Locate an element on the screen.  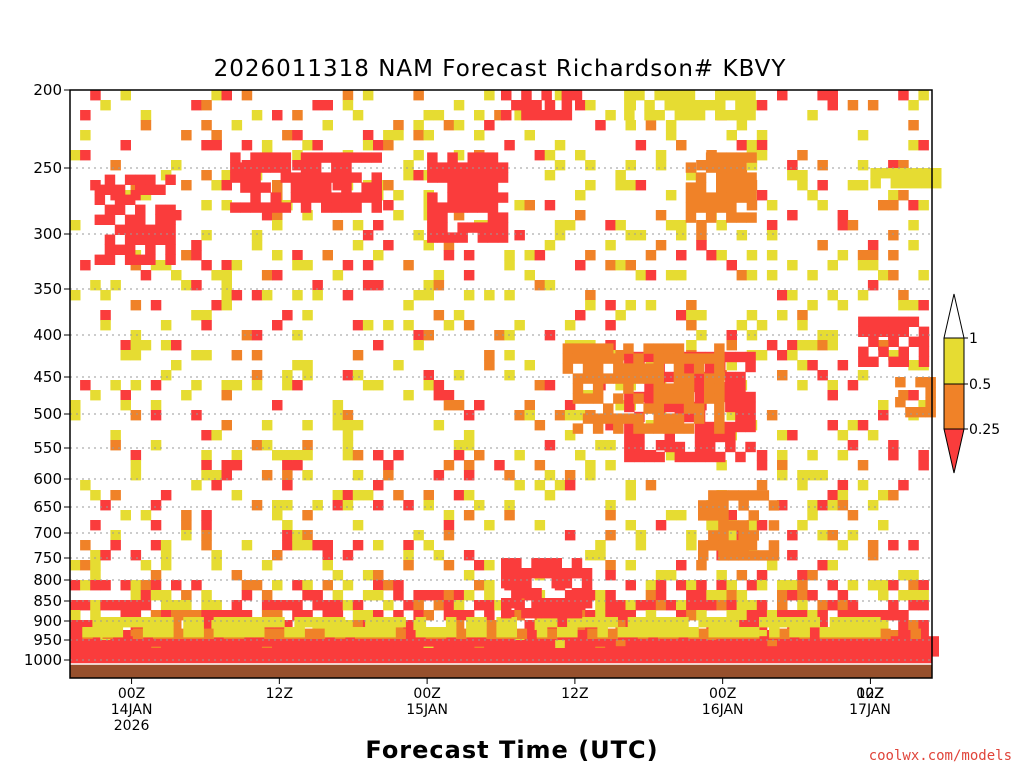
x-tick-label: 00Z is located at coordinates (131, 694).